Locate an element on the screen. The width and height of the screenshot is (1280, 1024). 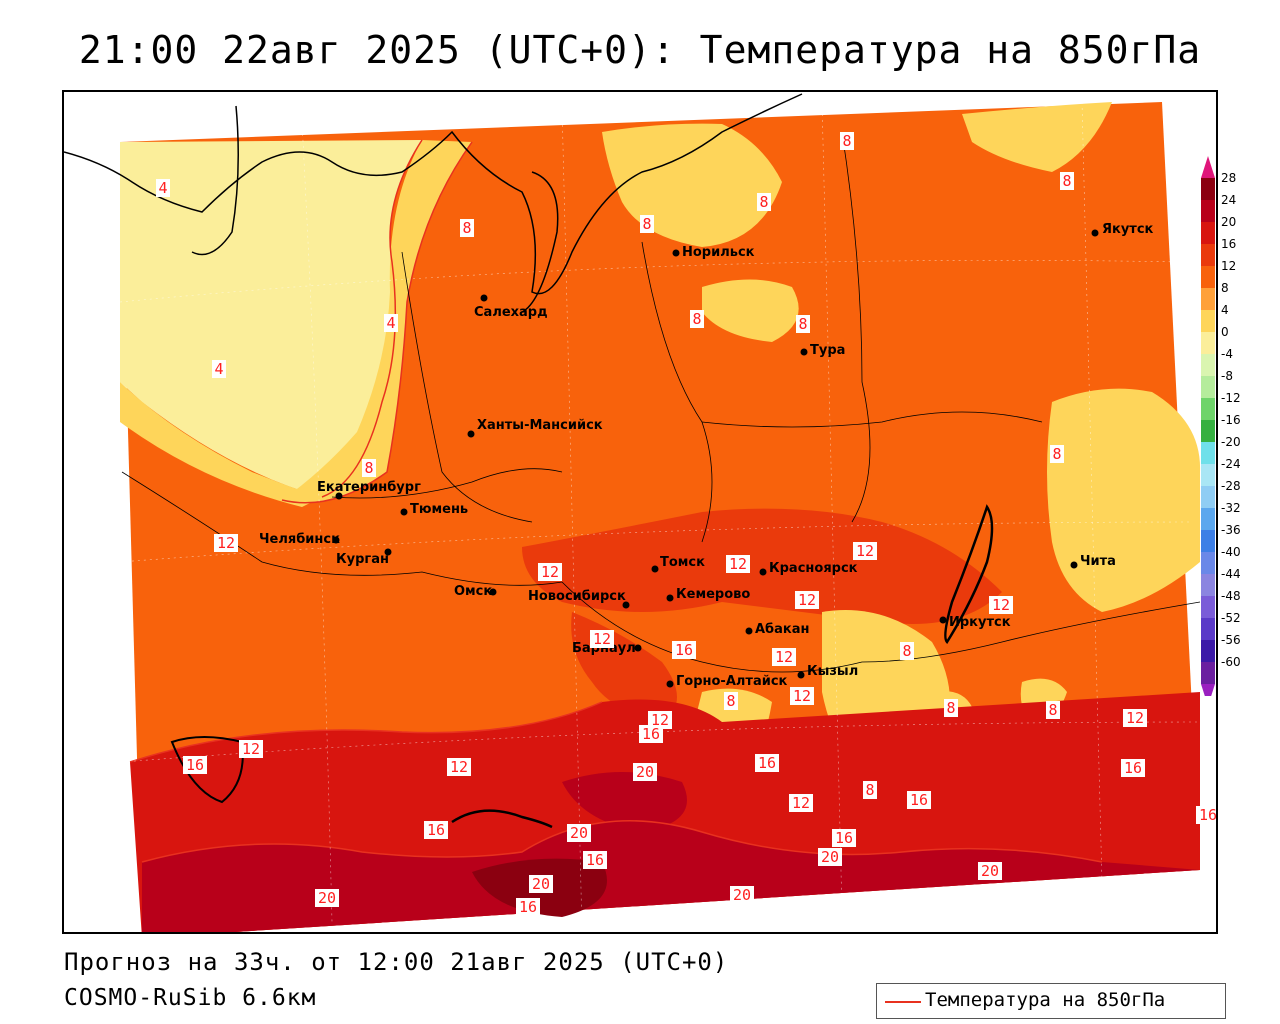
colorbar-tick-label: 28 is located at coordinates (1228, 178).